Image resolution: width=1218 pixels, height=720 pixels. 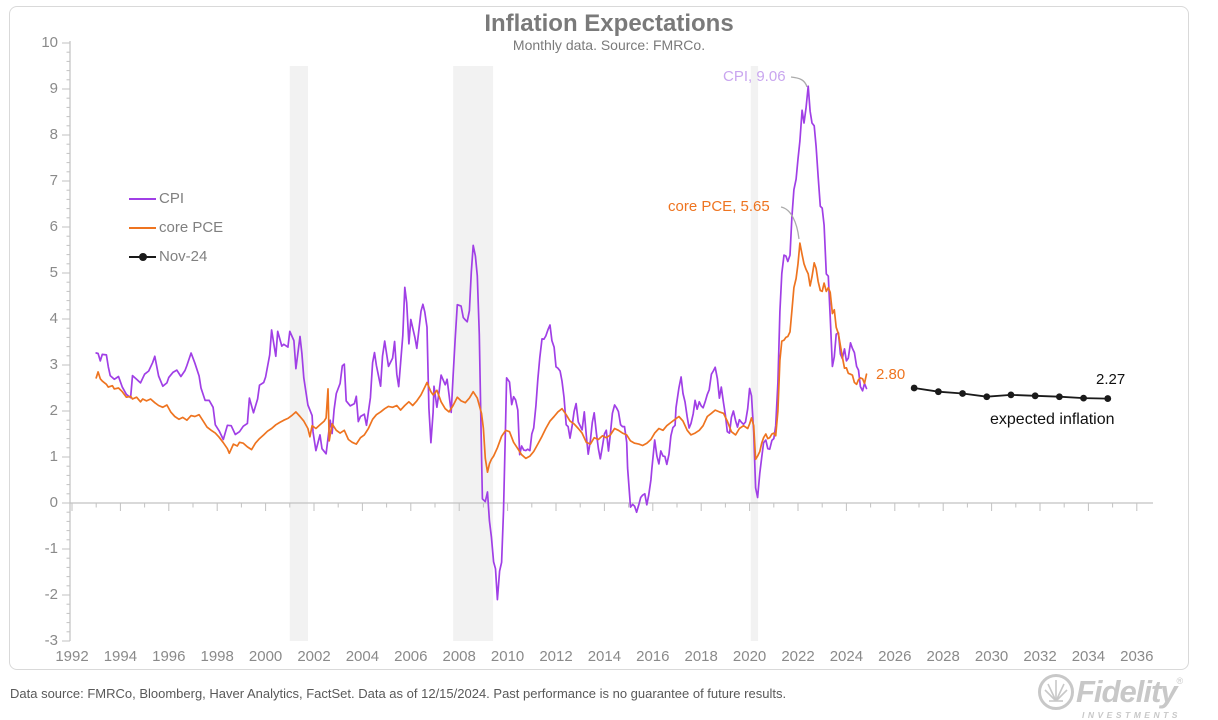 What do you see at coordinates (798, 656) in the screenshot?
I see `x-axis-label: 2022` at bounding box center [798, 656].